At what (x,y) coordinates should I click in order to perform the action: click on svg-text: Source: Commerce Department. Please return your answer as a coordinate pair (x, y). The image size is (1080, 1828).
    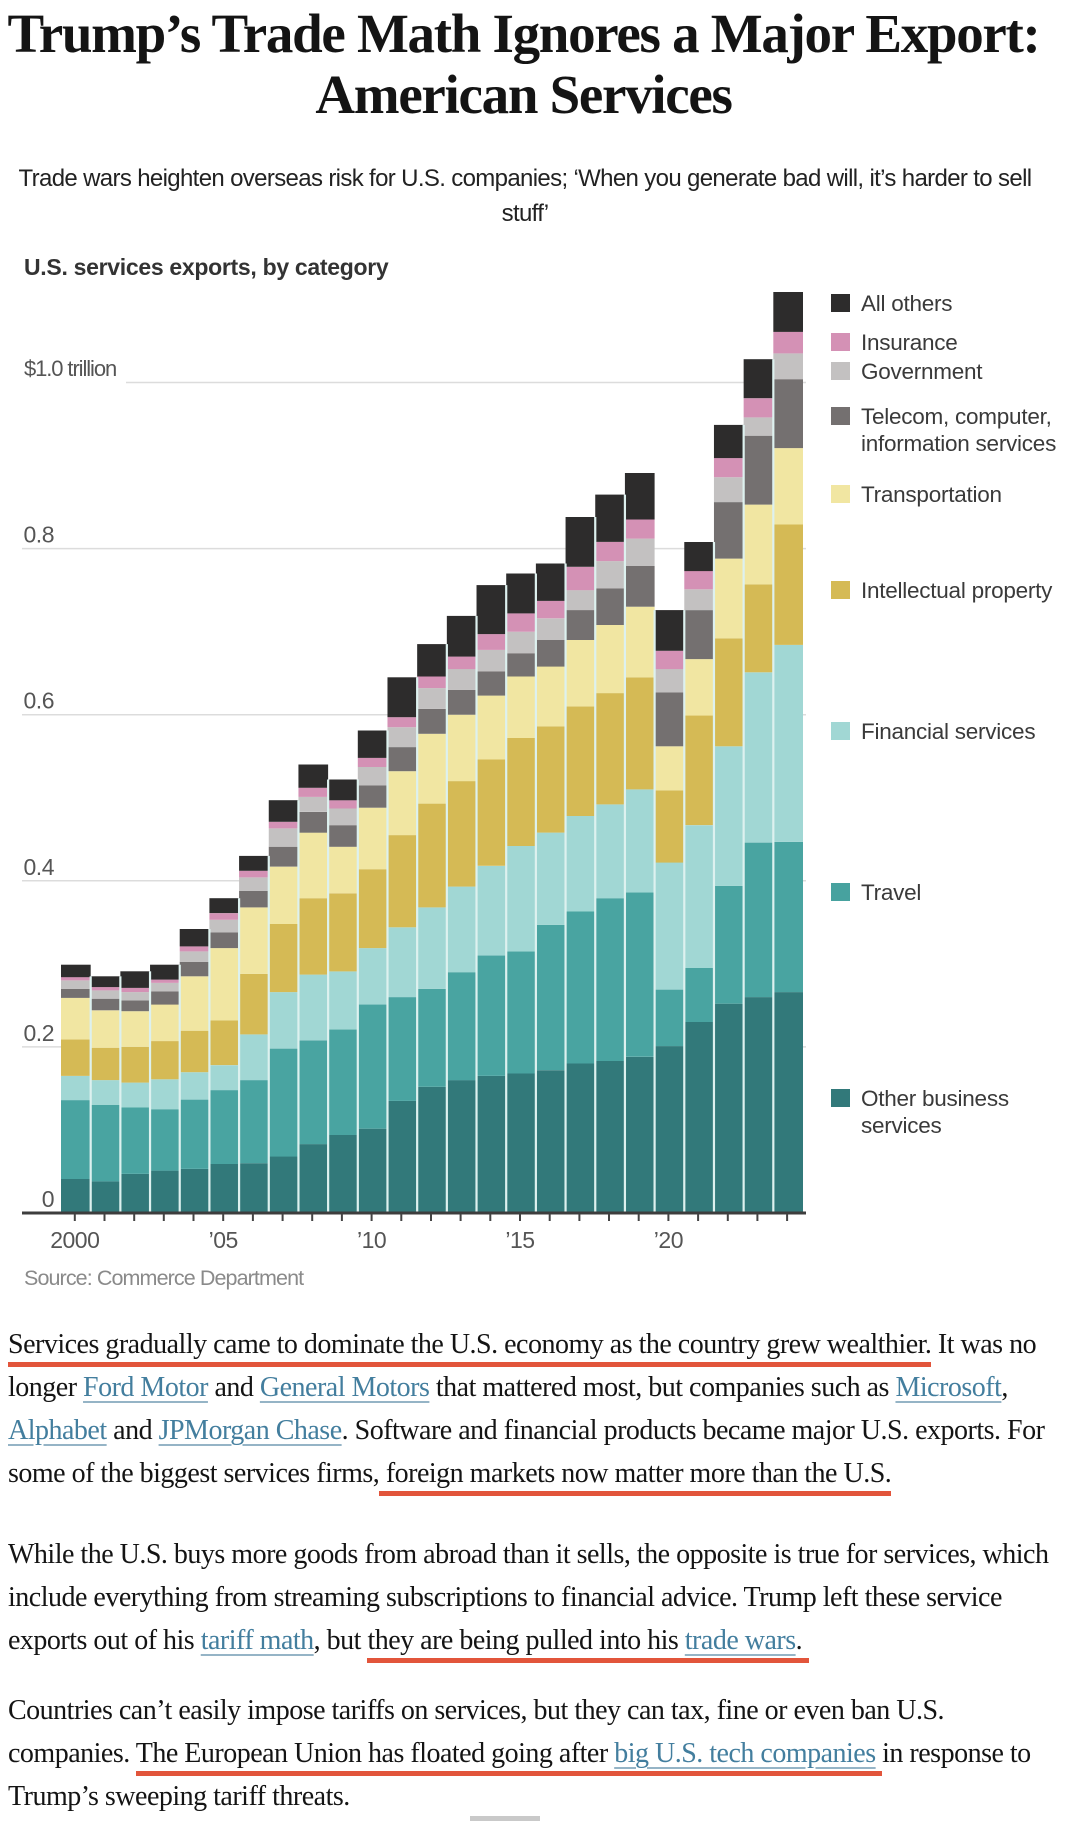
    Looking at the image, I should click on (164, 1278).